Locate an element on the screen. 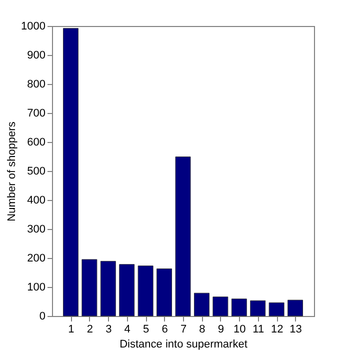  y-tick-label: 600 is located at coordinates (36, 142).